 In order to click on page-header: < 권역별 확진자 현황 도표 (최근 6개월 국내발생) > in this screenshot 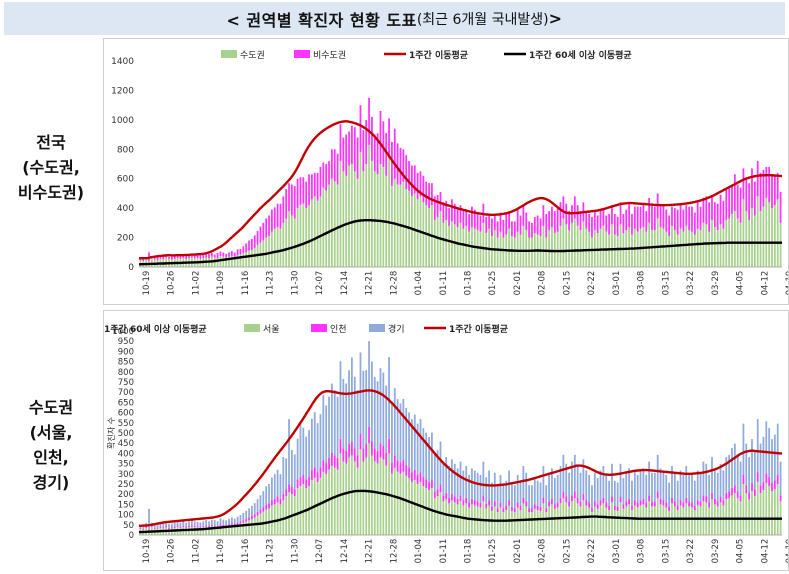, I will do `click(394, 18)`.